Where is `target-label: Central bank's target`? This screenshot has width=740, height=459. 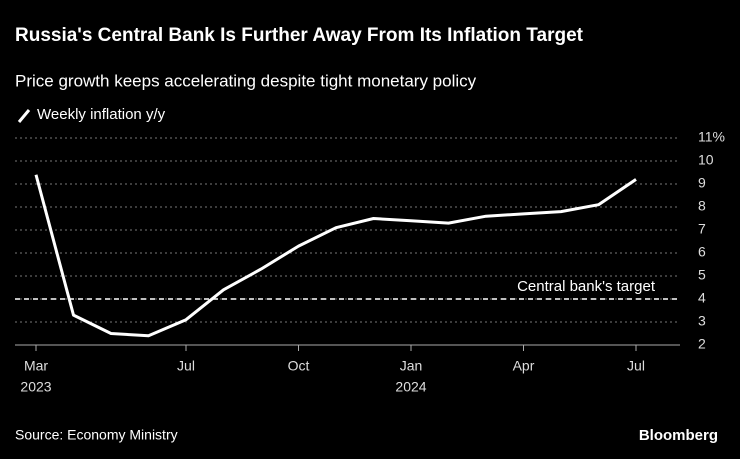 target-label: Central bank's target is located at coordinates (586, 286).